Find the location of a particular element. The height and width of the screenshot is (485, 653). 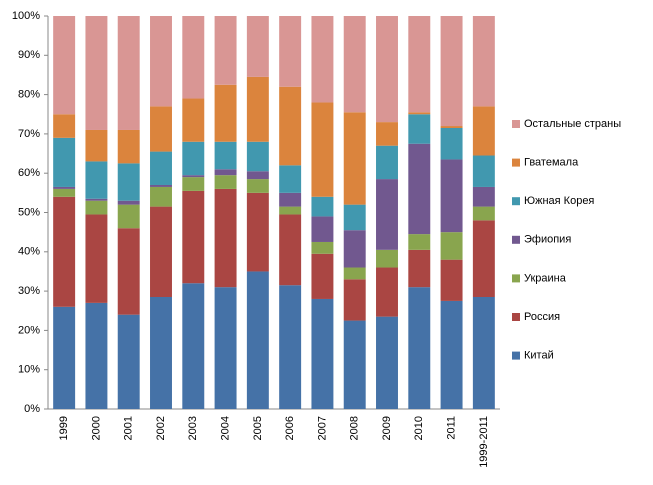

x-tick-label: 1999 is located at coordinates (64, 428).